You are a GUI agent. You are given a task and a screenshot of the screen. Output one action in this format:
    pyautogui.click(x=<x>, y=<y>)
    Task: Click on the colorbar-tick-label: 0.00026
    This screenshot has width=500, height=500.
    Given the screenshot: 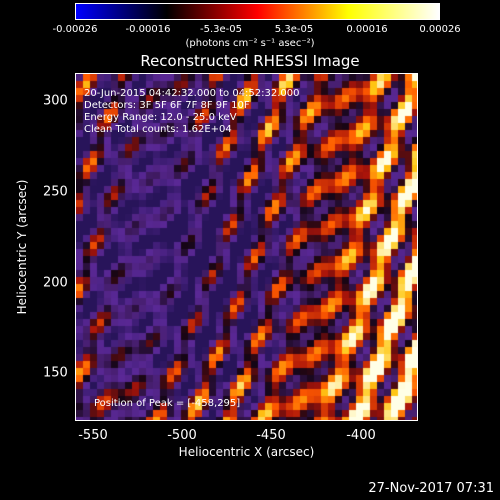 What is the action you would take?
    pyautogui.click(x=440, y=29)
    